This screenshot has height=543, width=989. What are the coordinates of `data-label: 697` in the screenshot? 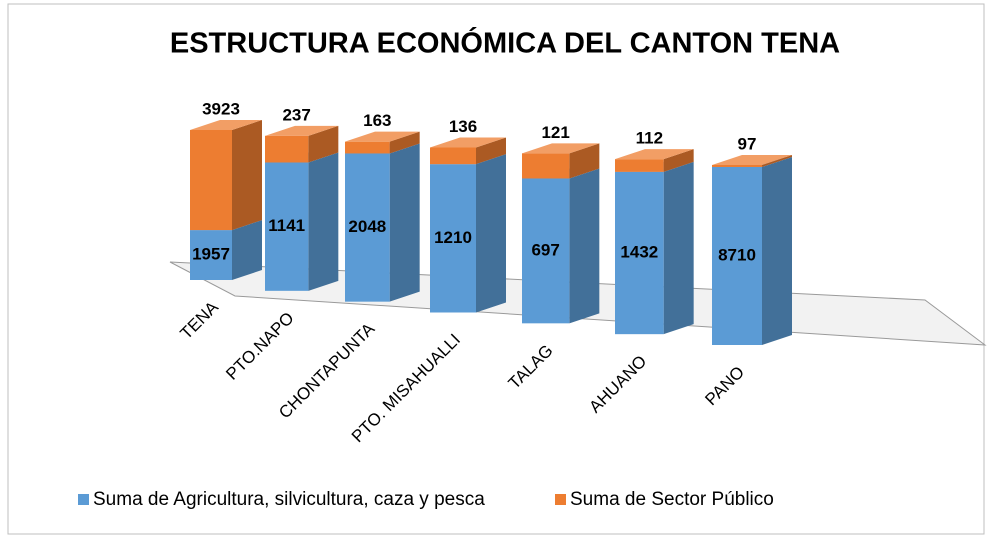 It's located at (545, 249).